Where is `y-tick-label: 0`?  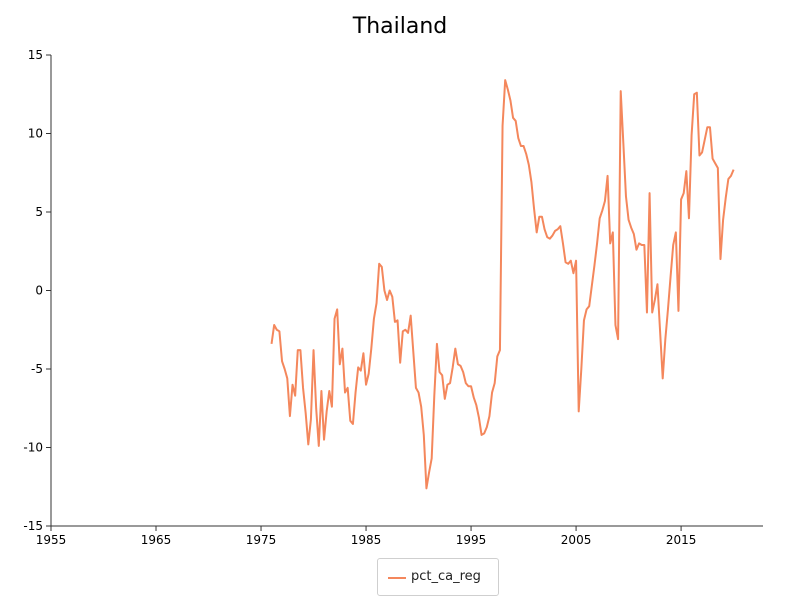
y-tick-label: 0 is located at coordinates (39, 291).